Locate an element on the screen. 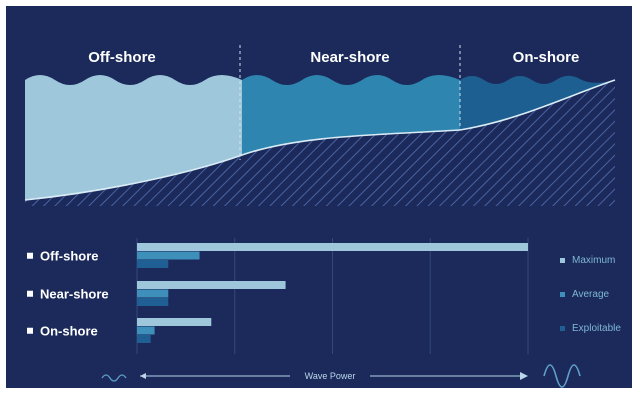  legend-label: Maximum is located at coordinates (593, 260).